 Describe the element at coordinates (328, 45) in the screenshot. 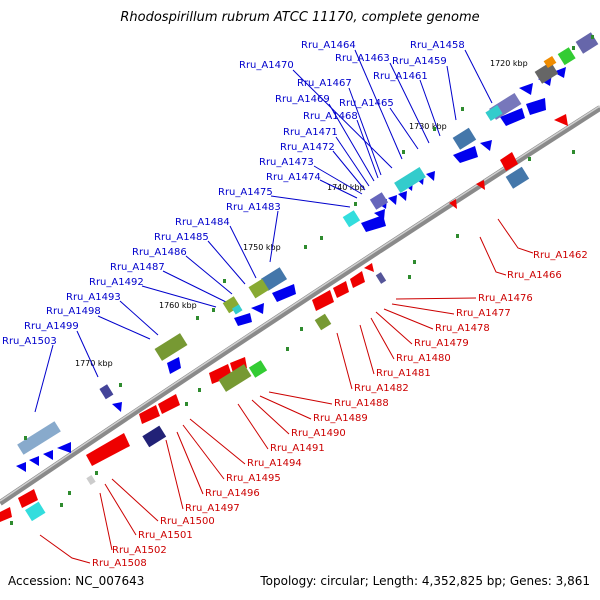

I see `gene-label: Rru_A1464` at that location.